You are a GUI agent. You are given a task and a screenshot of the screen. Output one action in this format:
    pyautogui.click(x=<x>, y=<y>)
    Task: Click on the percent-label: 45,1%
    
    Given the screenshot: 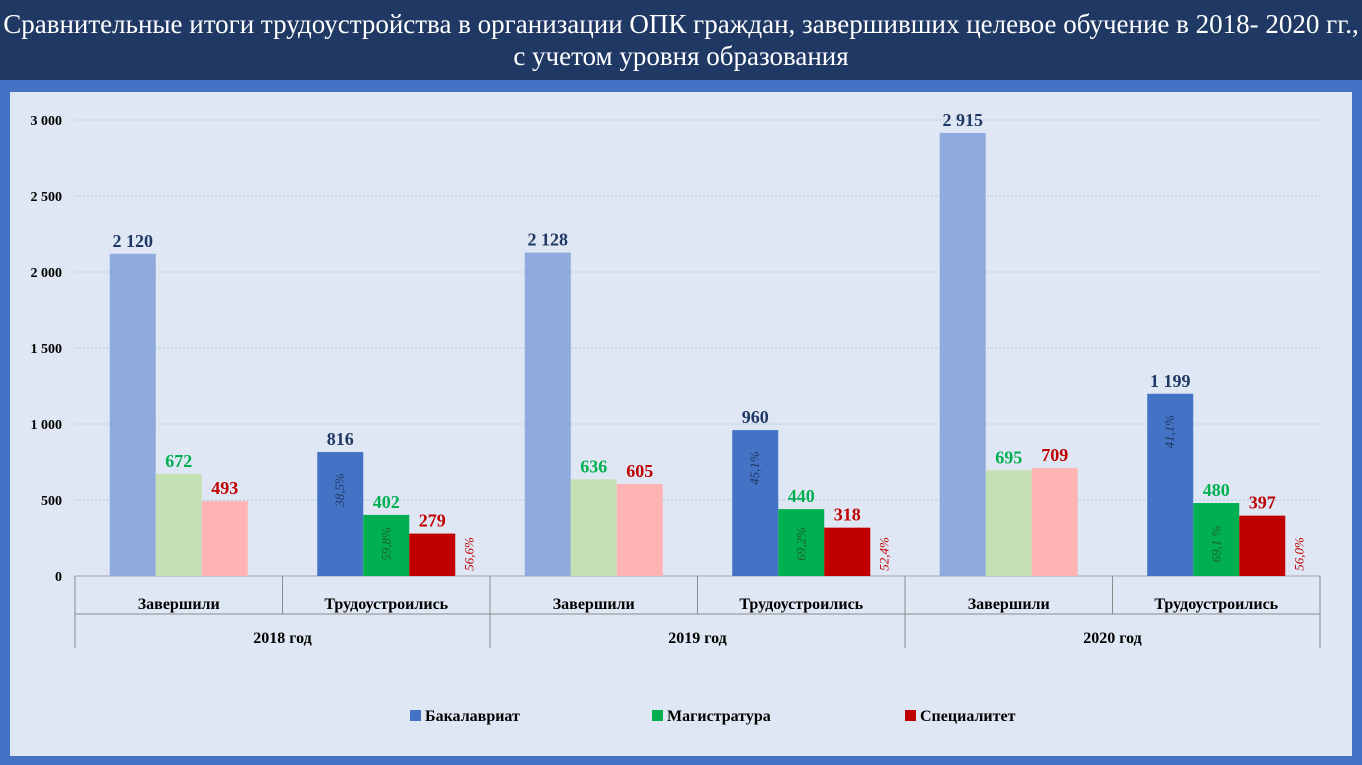 What is the action you would take?
    pyautogui.click(x=754, y=468)
    